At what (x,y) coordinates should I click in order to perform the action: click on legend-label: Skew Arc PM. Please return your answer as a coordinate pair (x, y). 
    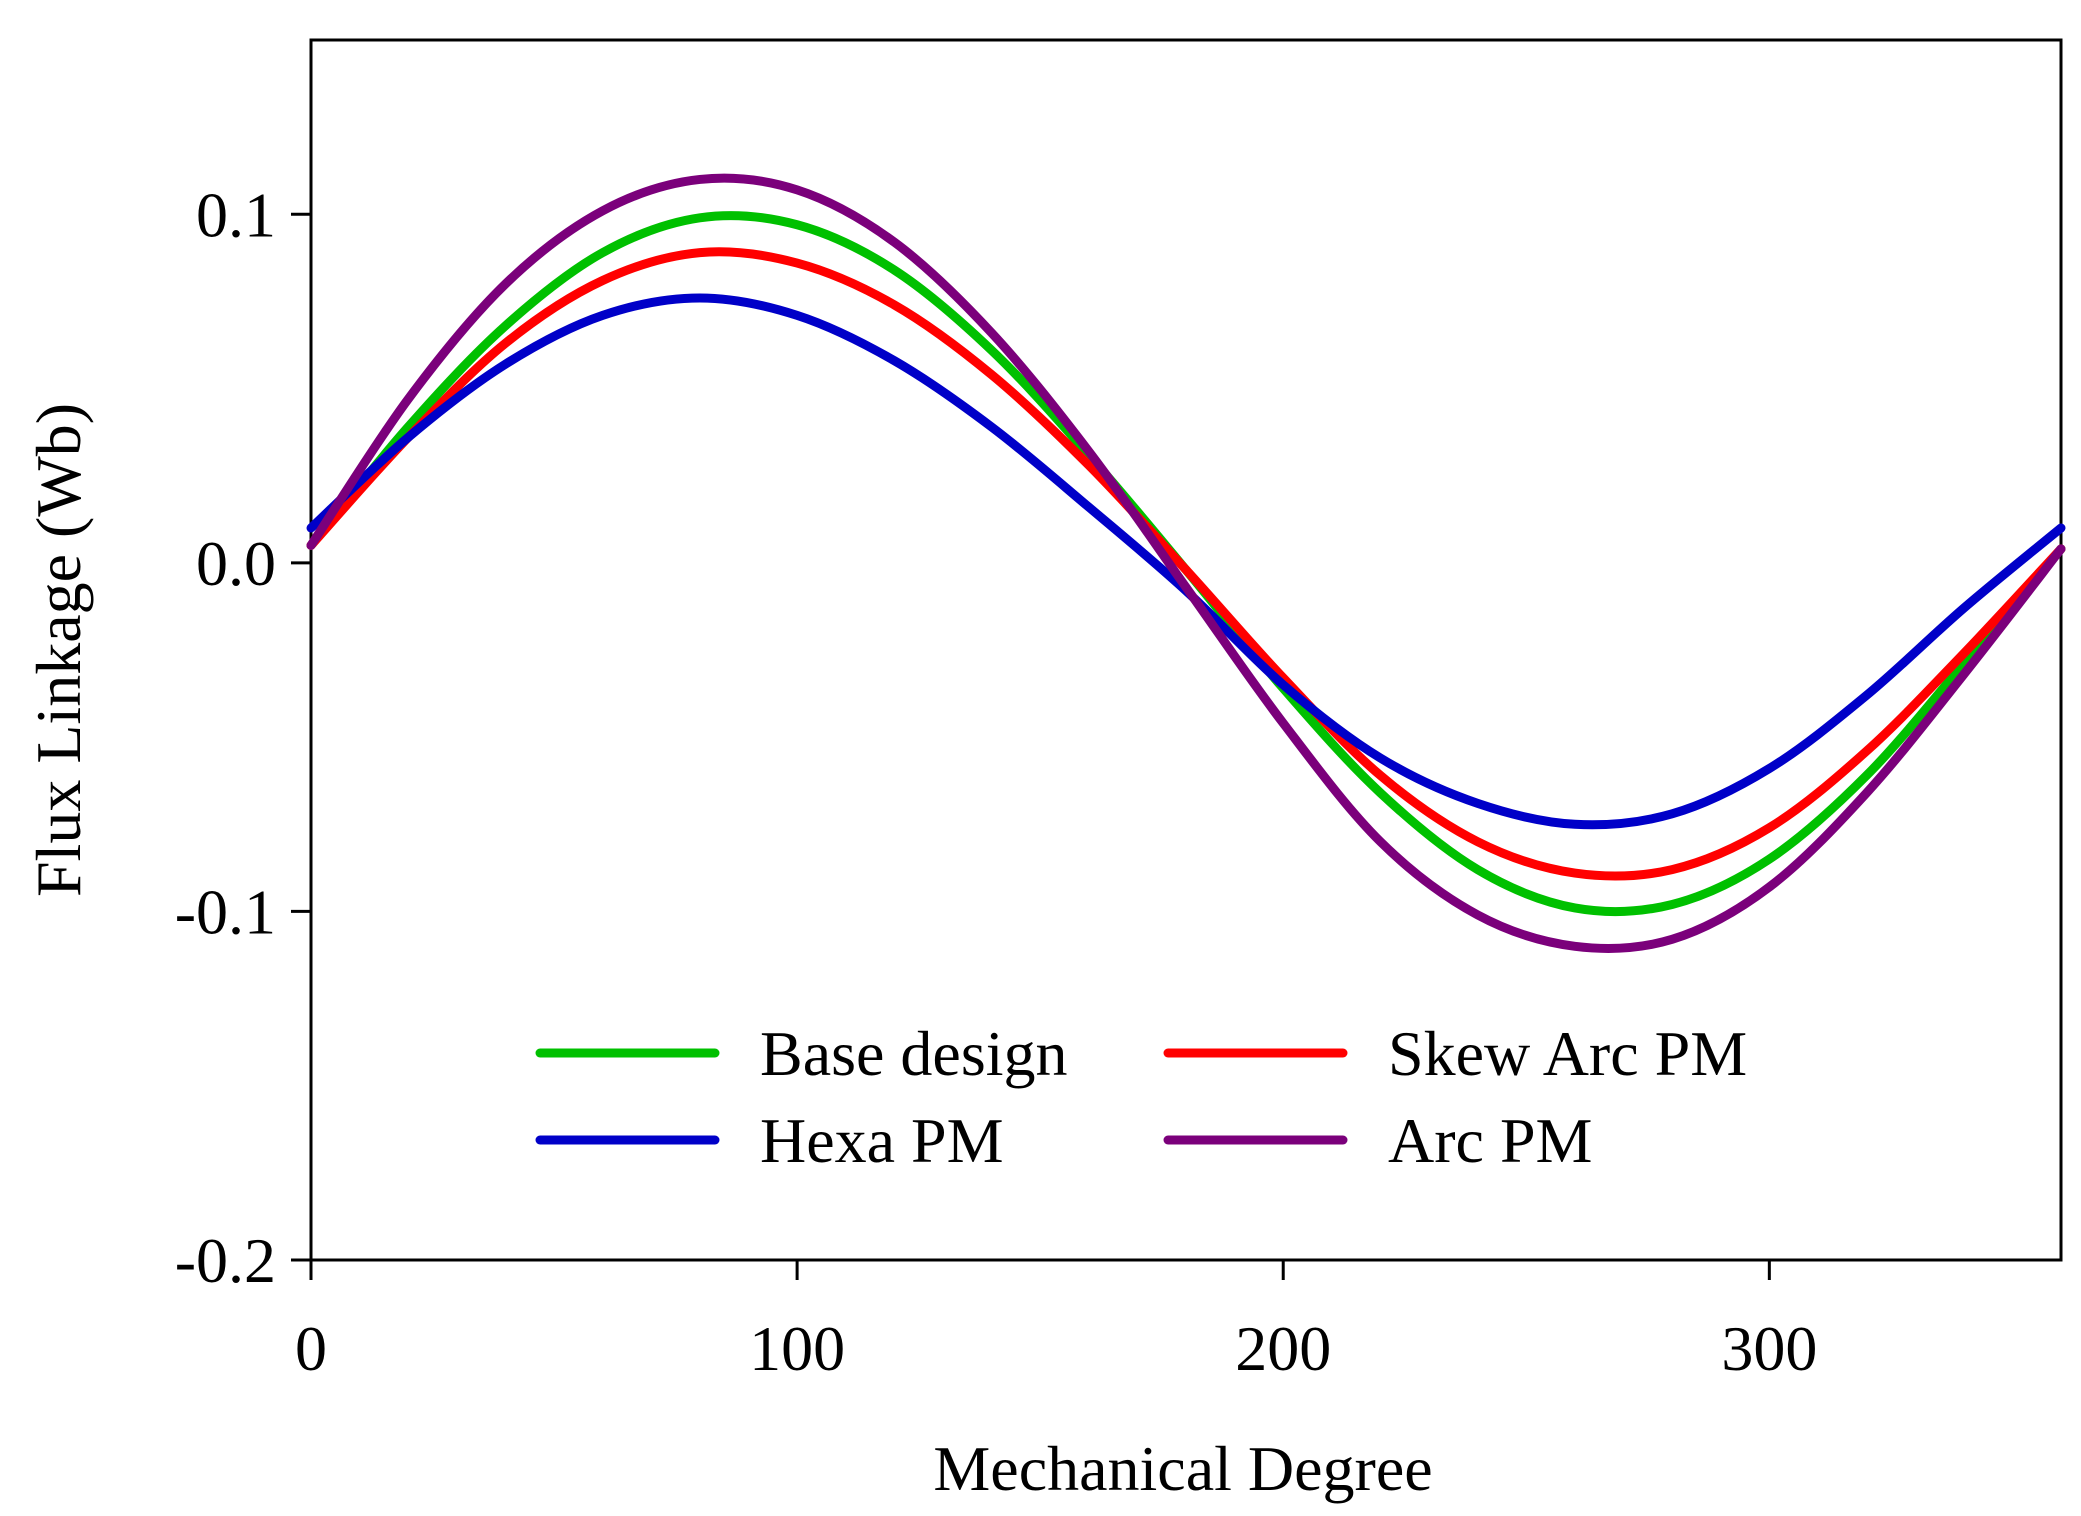
    Looking at the image, I should click on (1567, 1053).